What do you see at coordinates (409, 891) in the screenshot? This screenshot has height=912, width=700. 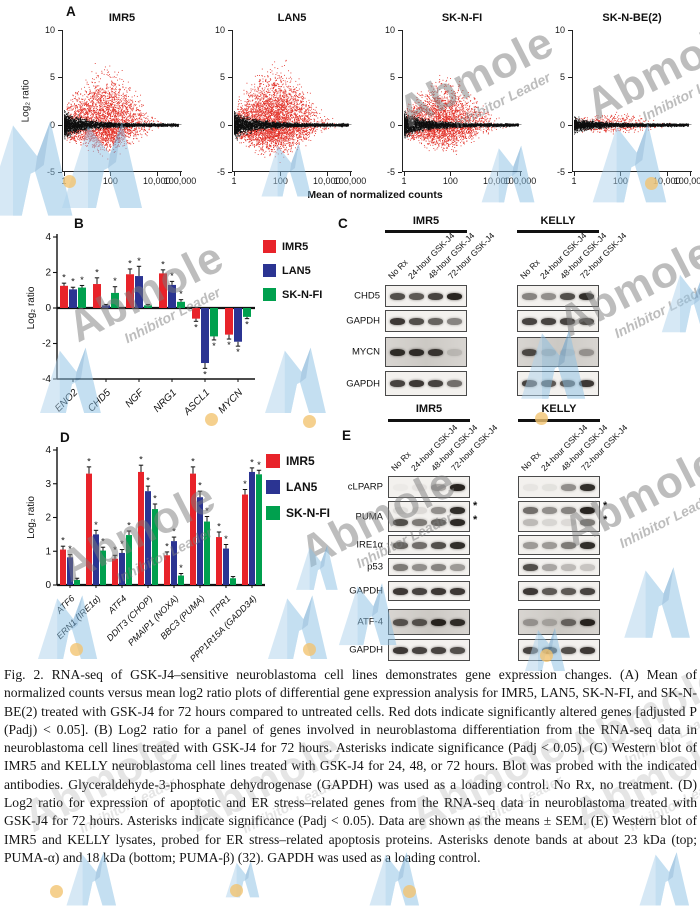 I see `watermark-dot-icon` at bounding box center [409, 891].